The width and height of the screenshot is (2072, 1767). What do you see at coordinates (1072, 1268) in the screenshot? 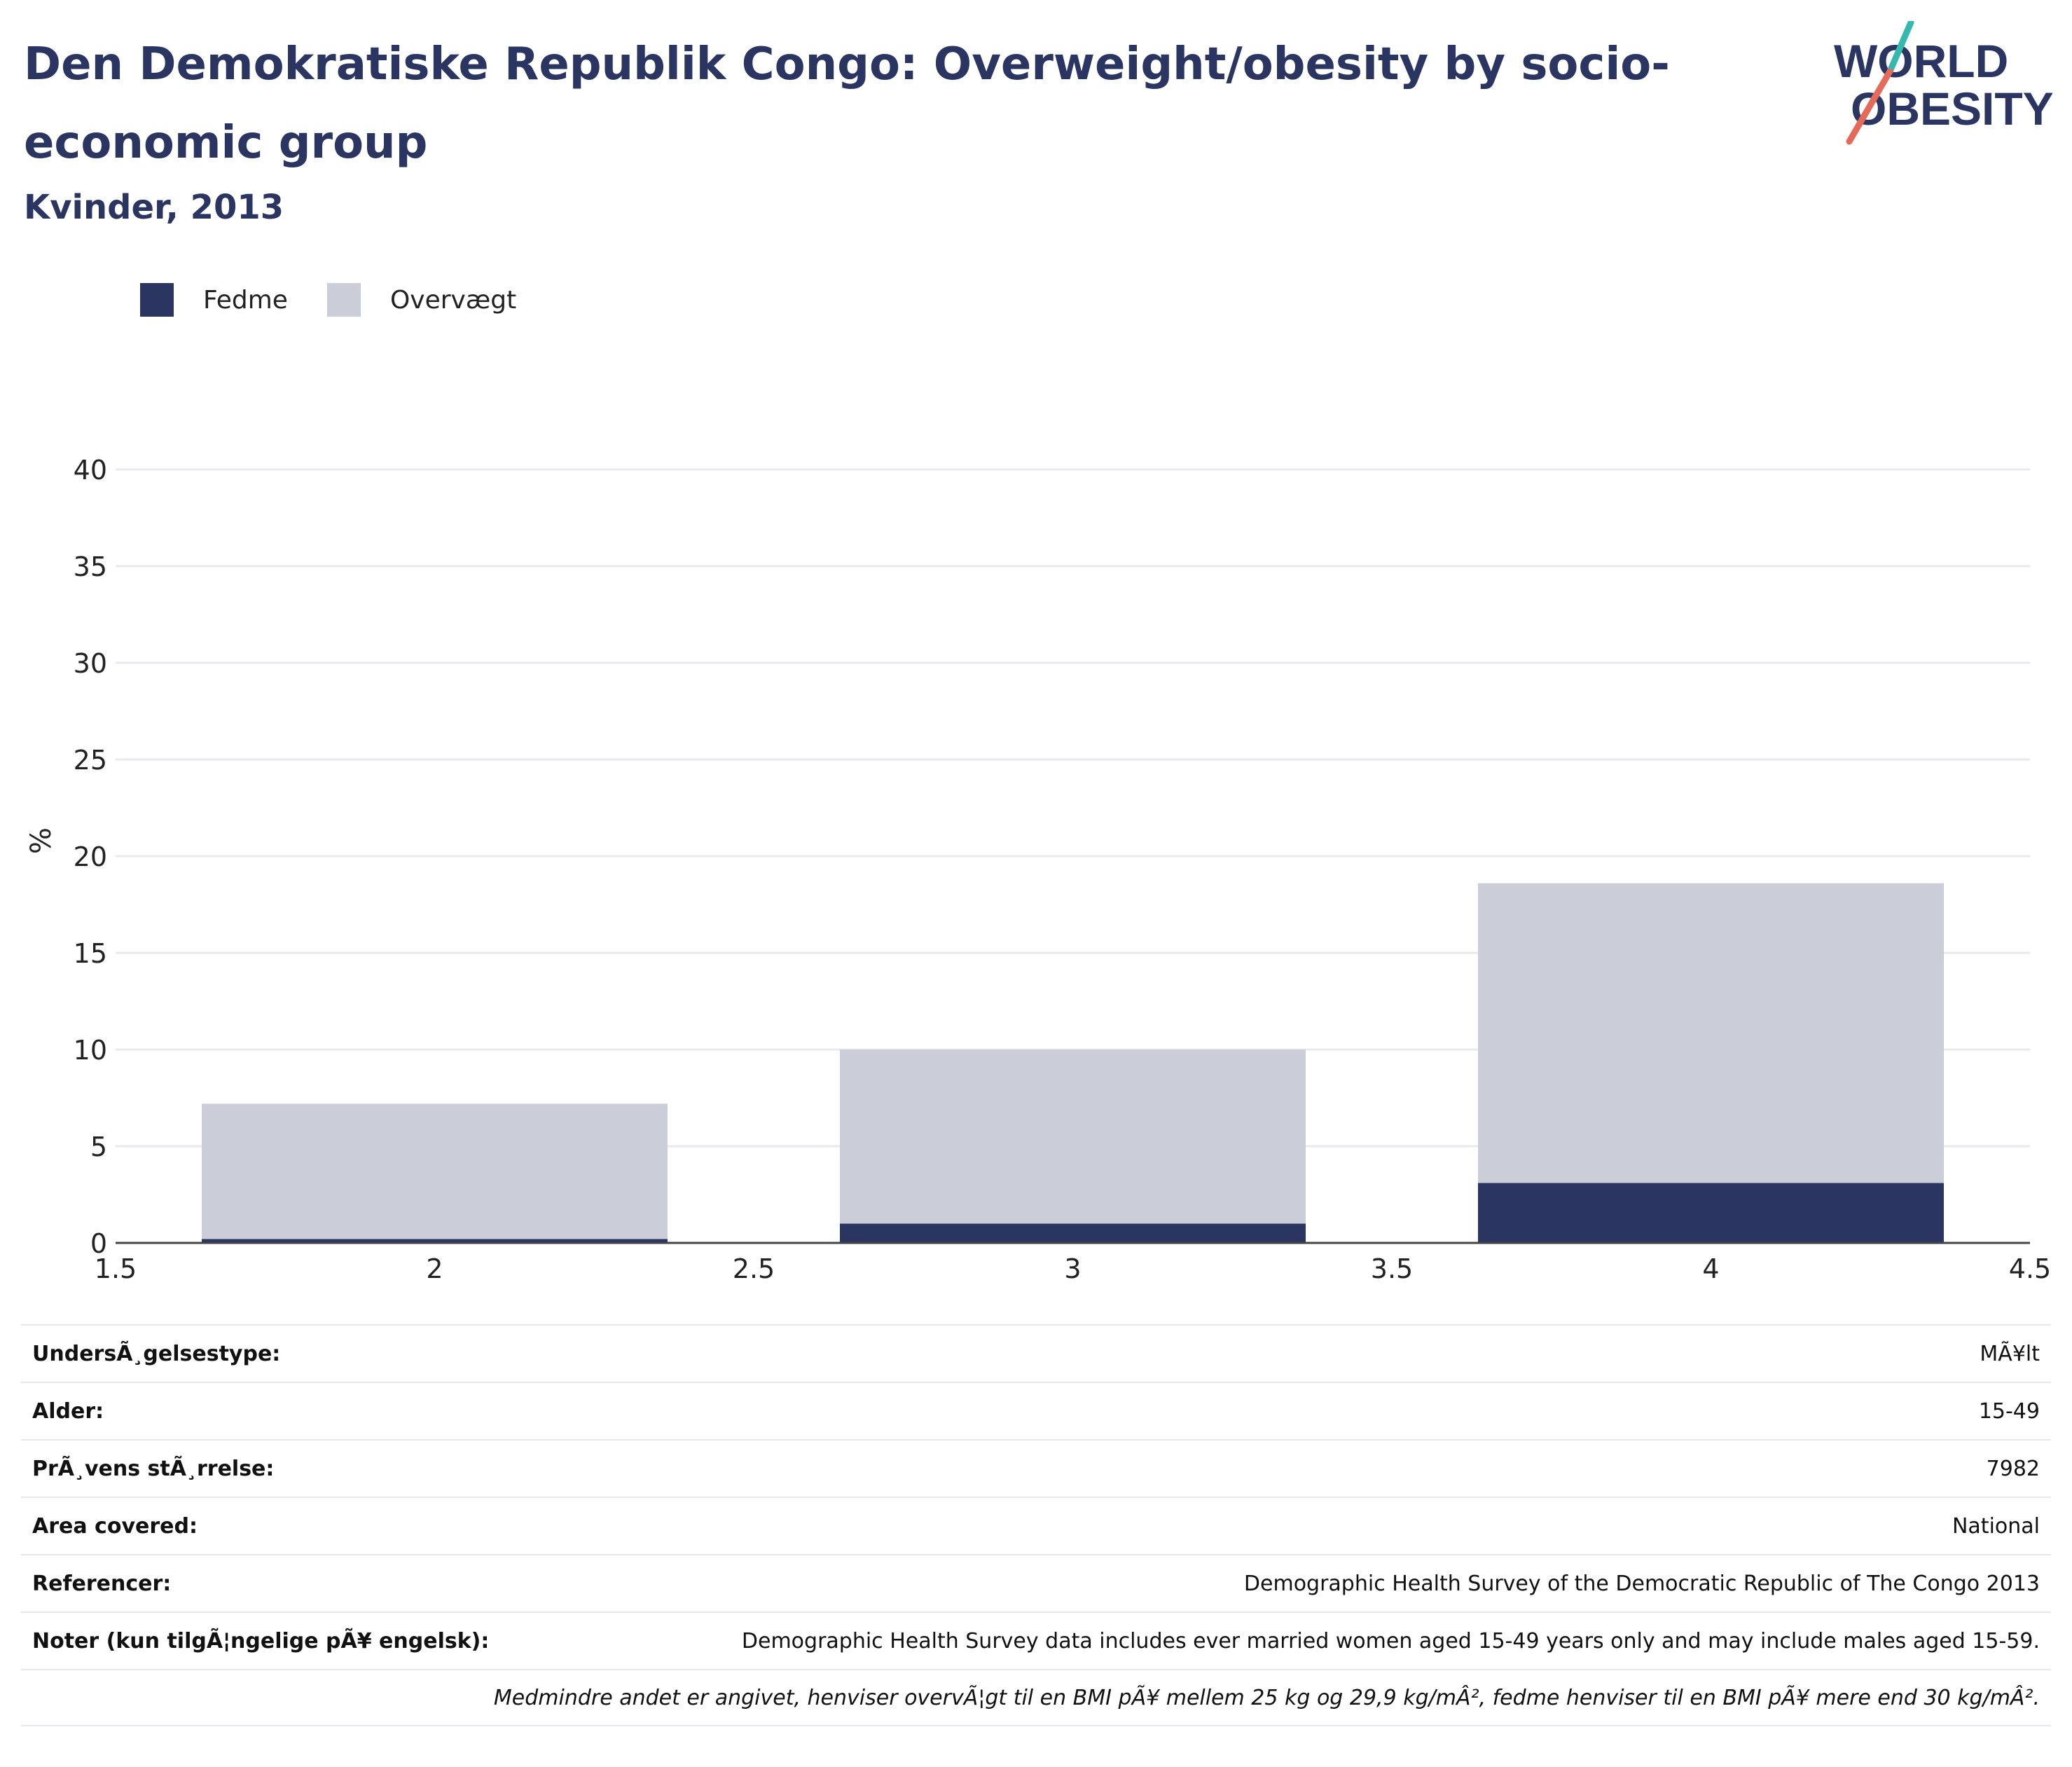
I see `x-tick-label: 3` at bounding box center [1072, 1268].